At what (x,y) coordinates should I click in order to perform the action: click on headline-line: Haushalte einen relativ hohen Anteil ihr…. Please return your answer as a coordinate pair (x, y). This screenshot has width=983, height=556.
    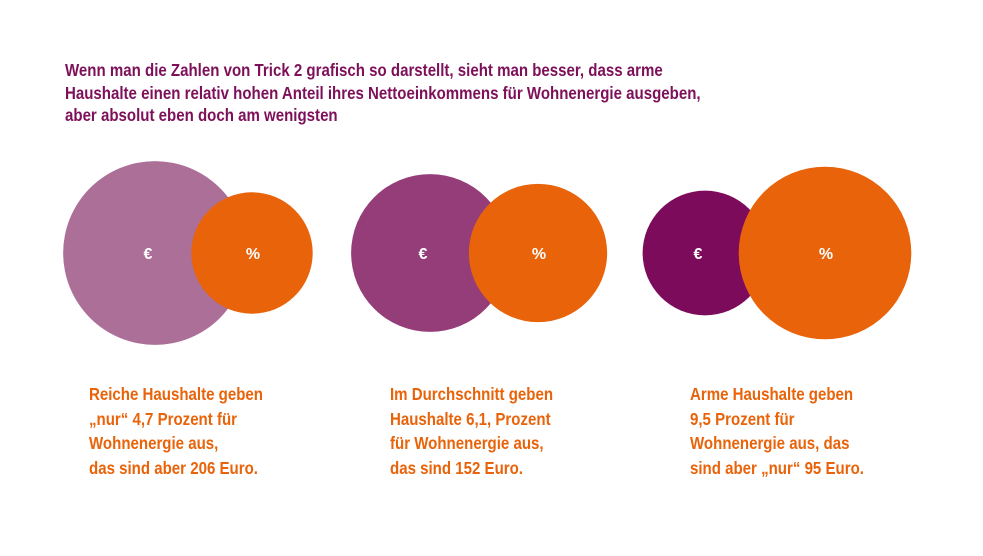
    Looking at the image, I should click on (383, 92).